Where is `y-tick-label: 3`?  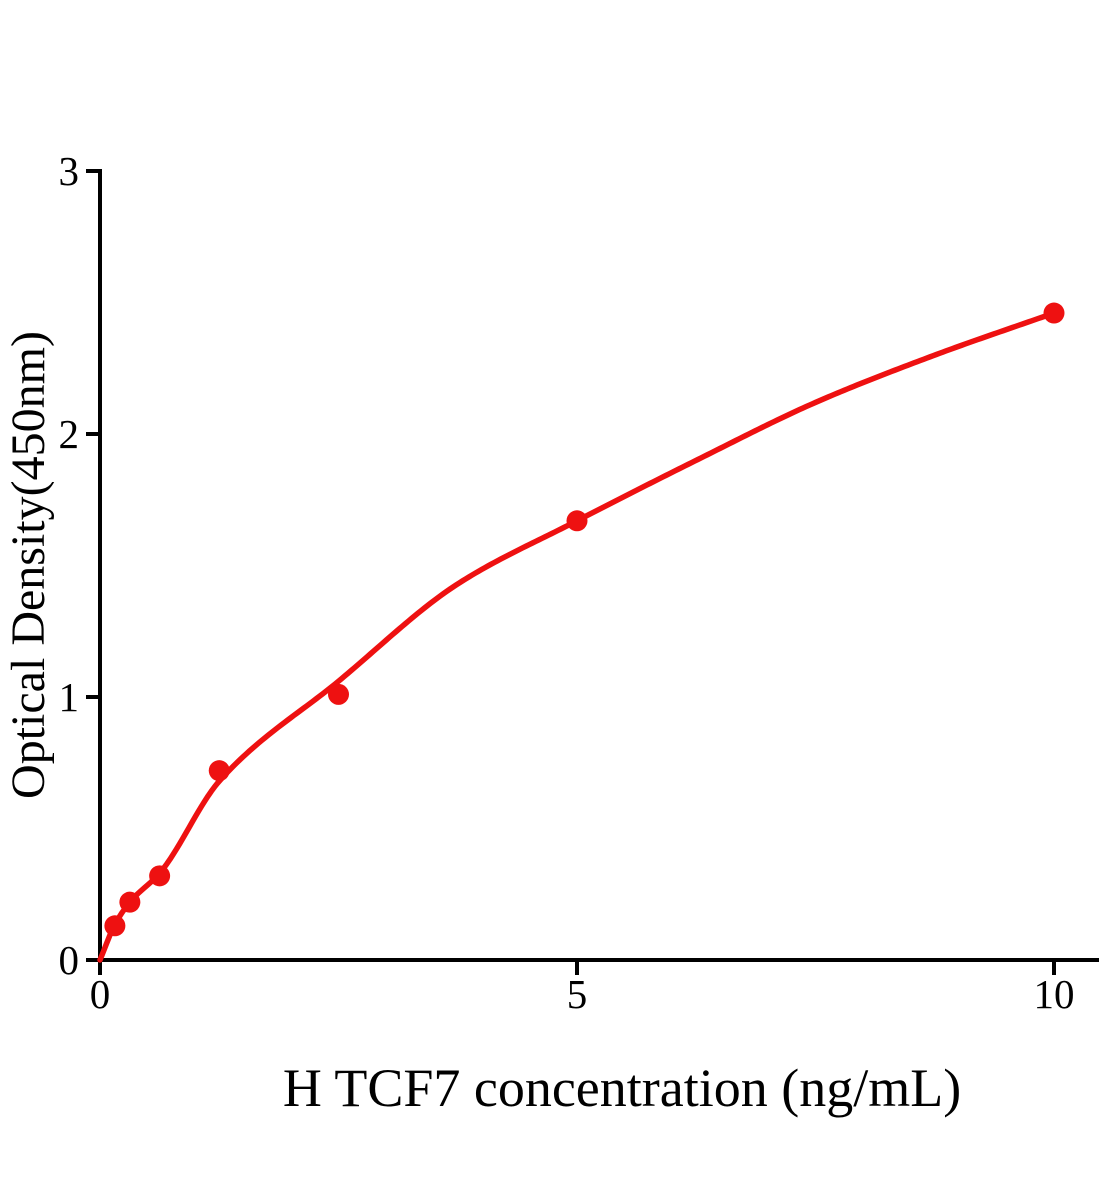
y-tick-label: 3 is located at coordinates (69, 171).